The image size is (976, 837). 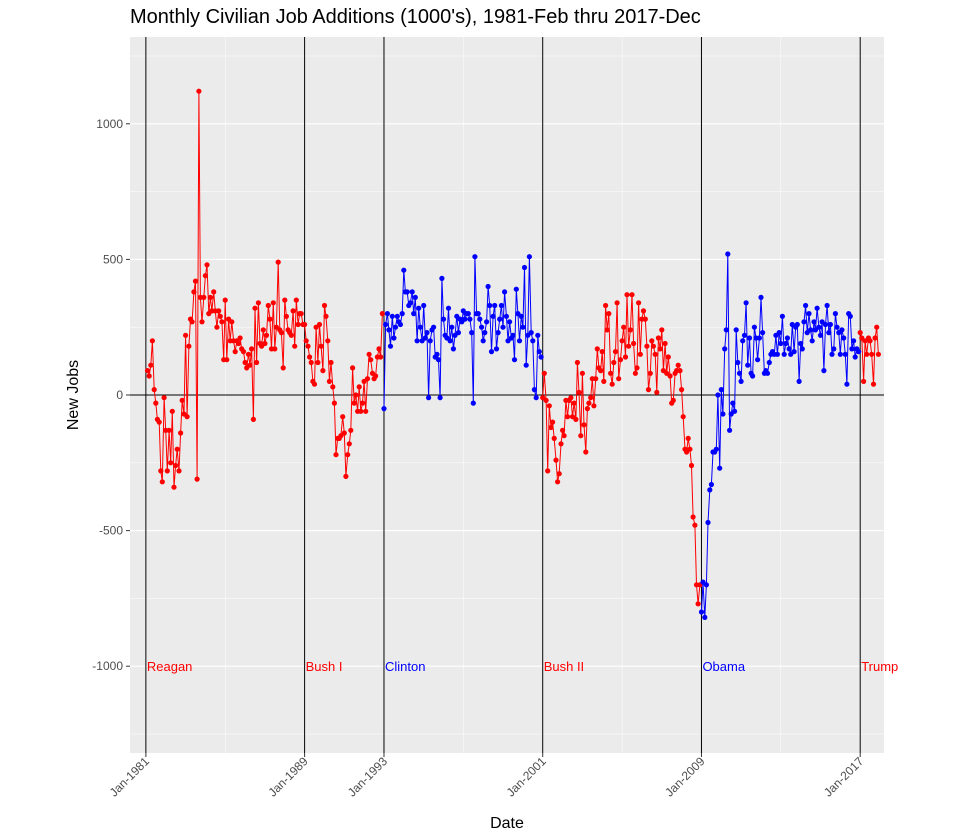 What do you see at coordinates (111, 531) in the screenshot?
I see `y-tick-label: -500` at bounding box center [111, 531].